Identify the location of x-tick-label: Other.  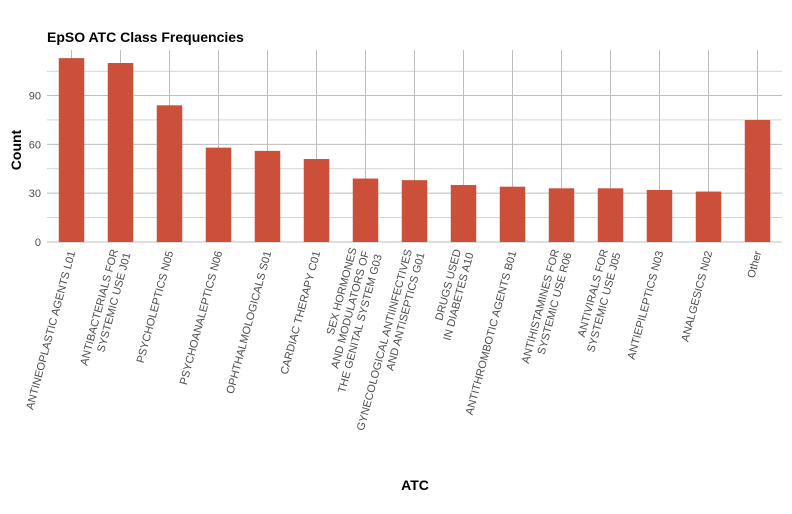
(755, 264).